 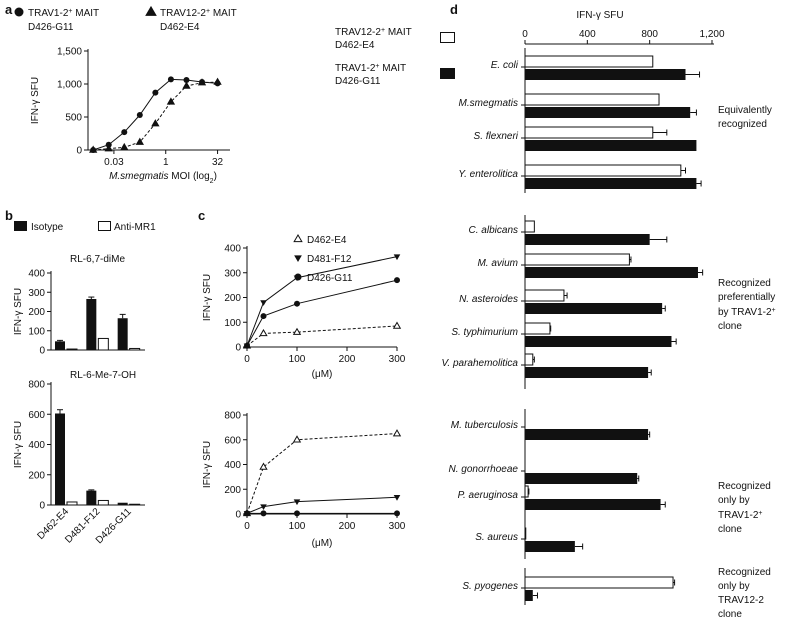 I want to click on a-y-axis-label: IFN-γ SFU, so click(x=35, y=100).